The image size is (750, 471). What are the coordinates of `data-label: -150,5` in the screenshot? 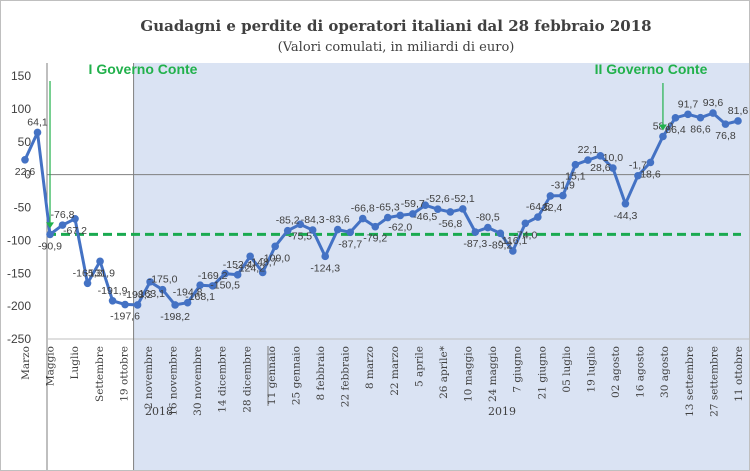 It's located at (225, 286).